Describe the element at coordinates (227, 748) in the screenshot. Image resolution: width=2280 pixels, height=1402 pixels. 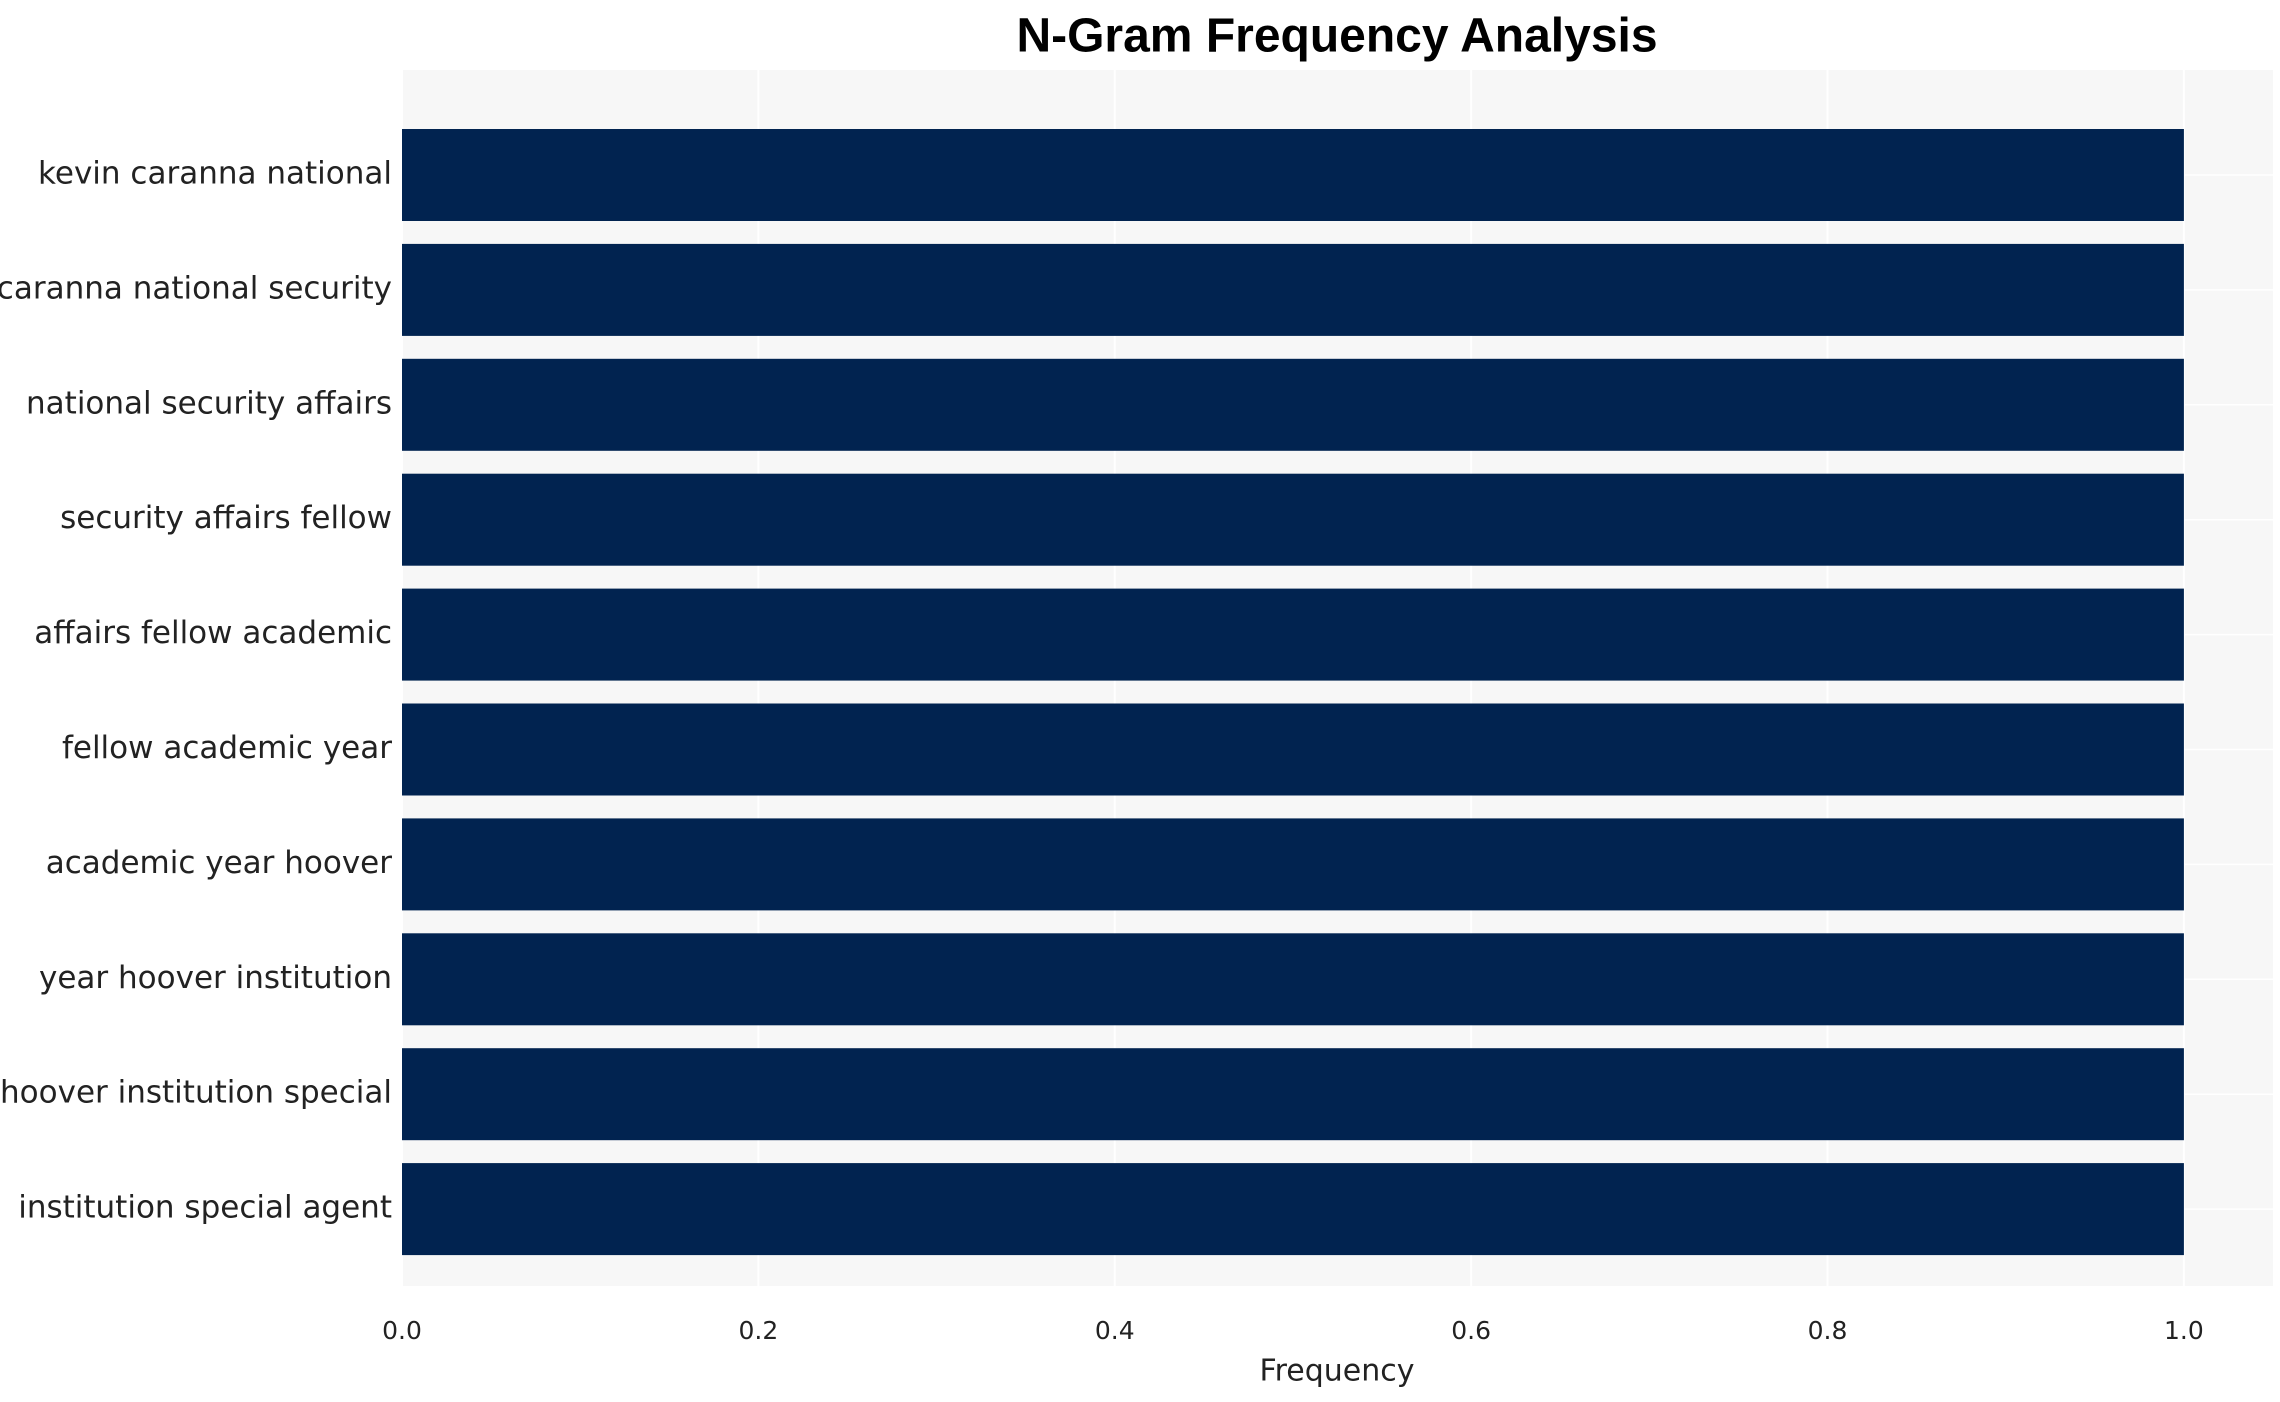
I see `y-tick-label: fellow academic year` at that location.